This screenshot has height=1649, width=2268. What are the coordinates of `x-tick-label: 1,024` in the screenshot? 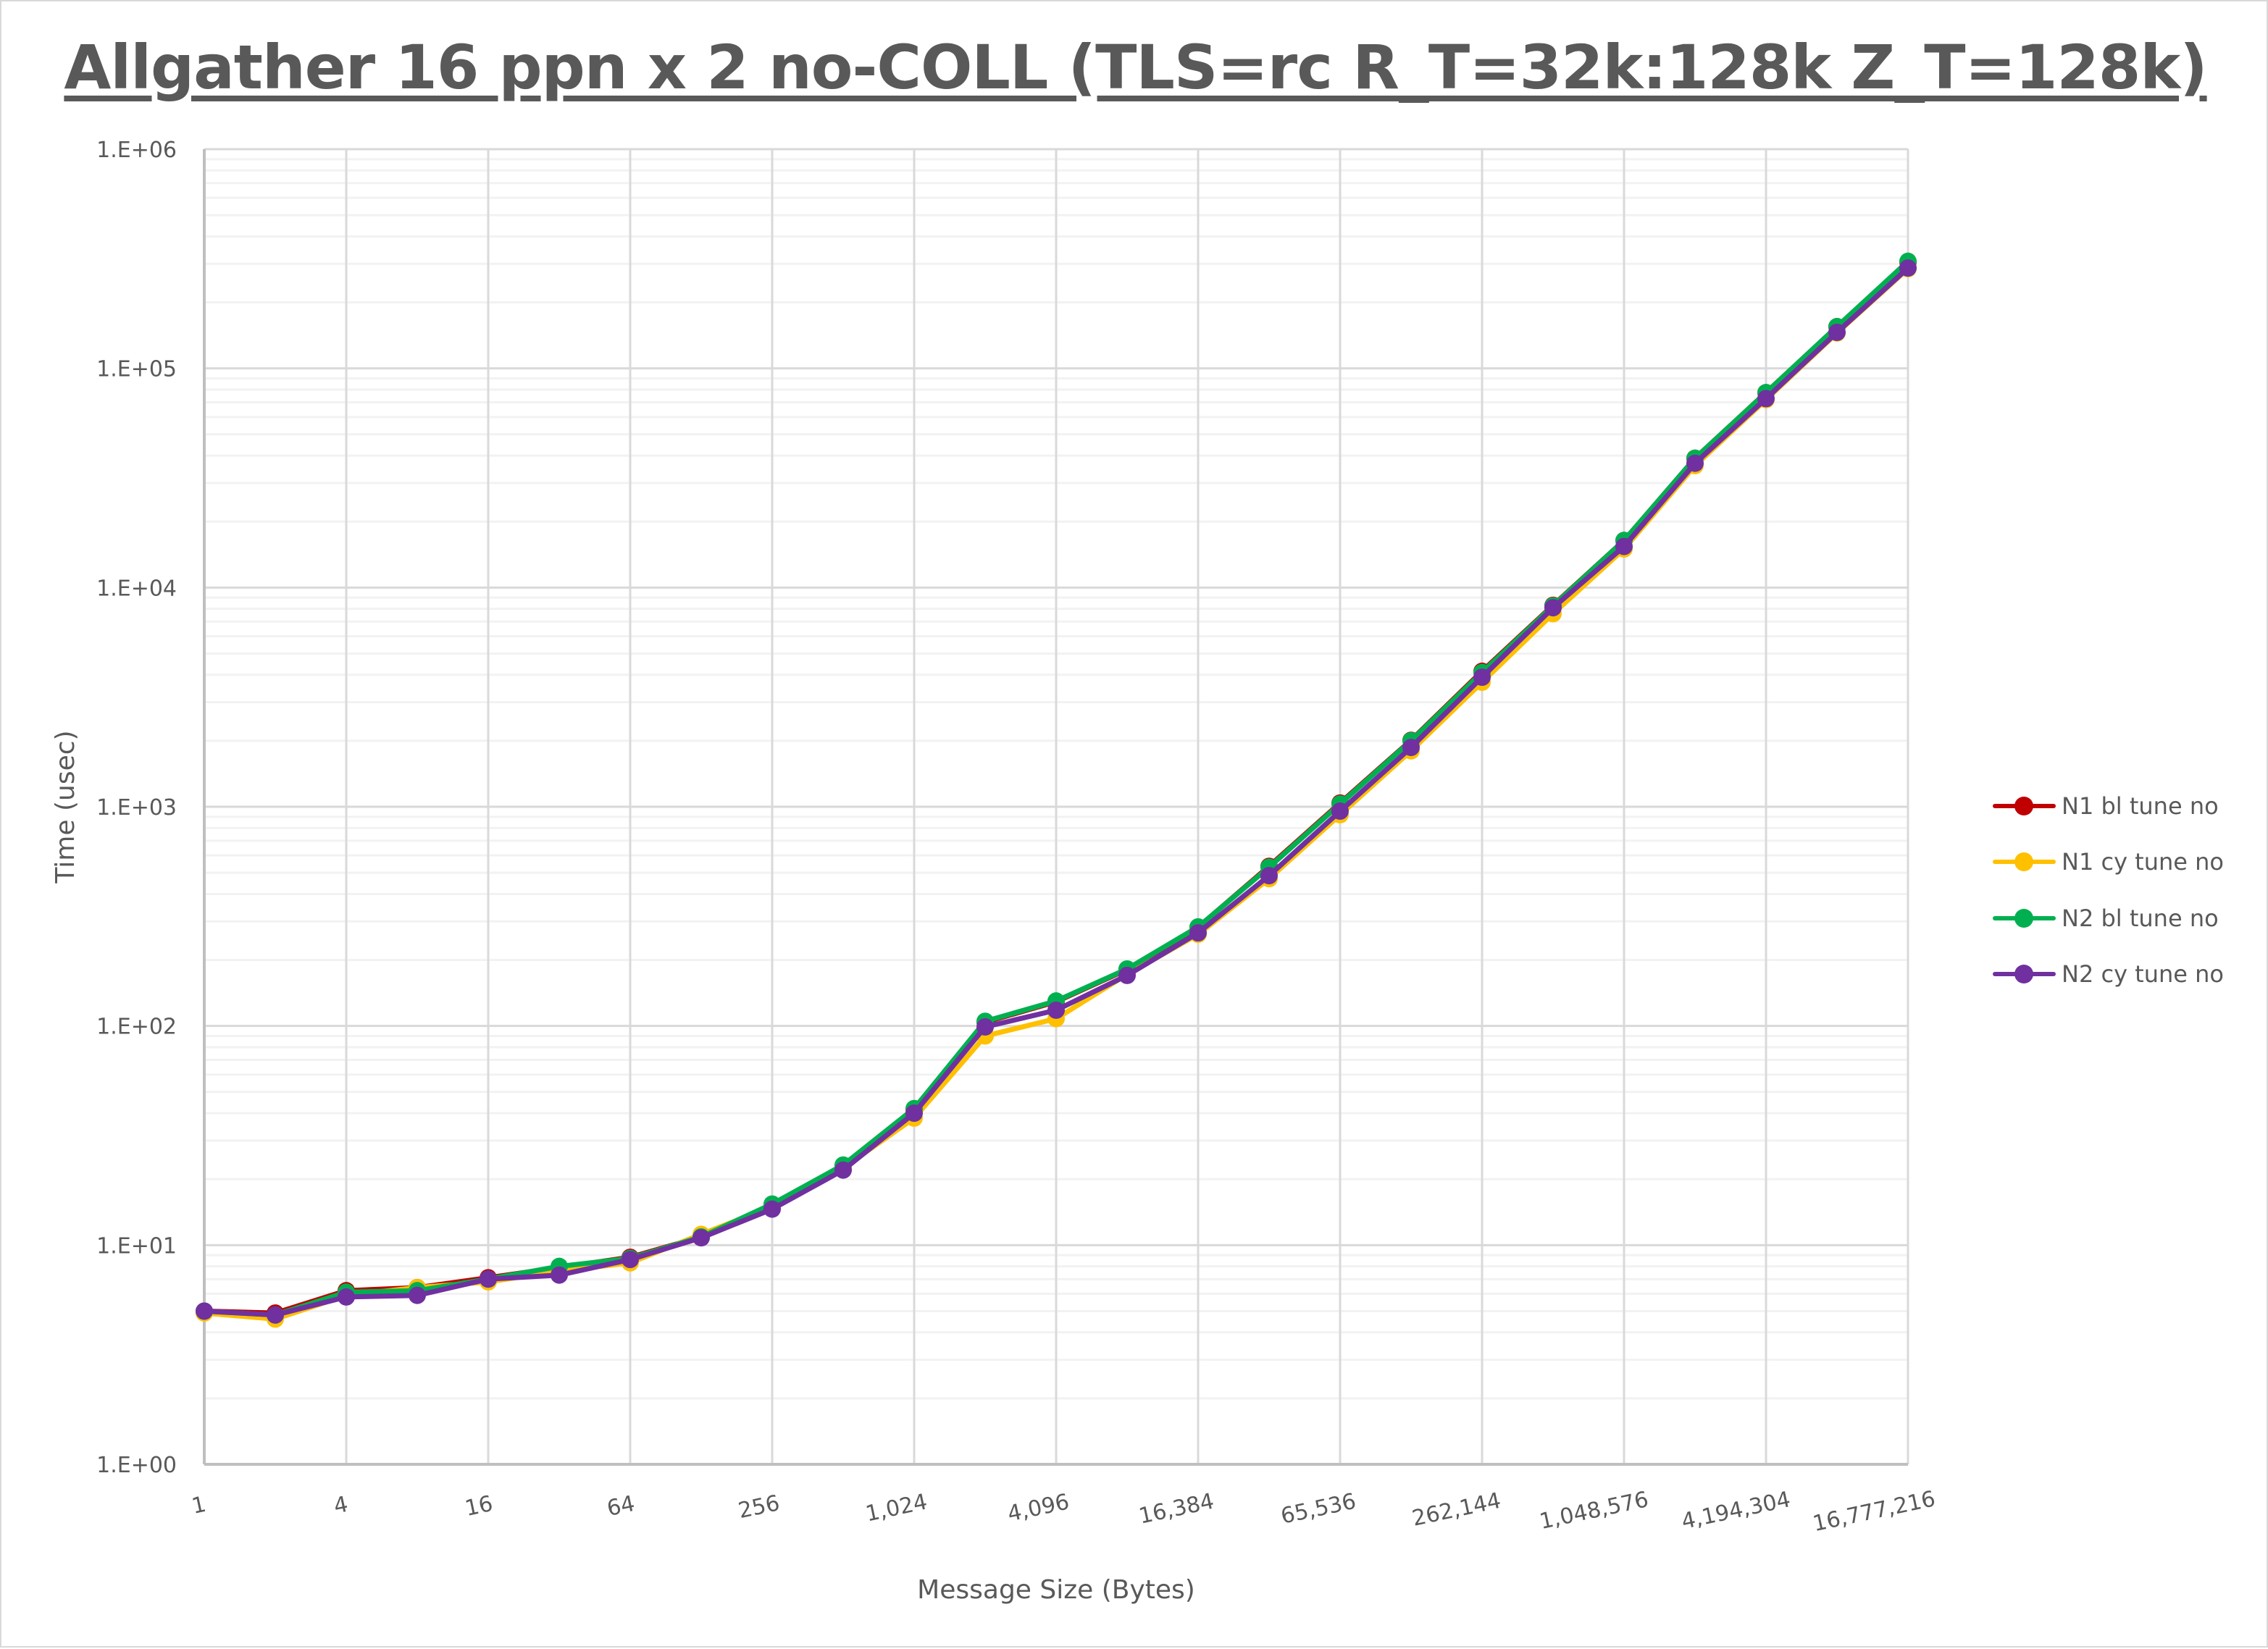 It's located at (896, 1508).